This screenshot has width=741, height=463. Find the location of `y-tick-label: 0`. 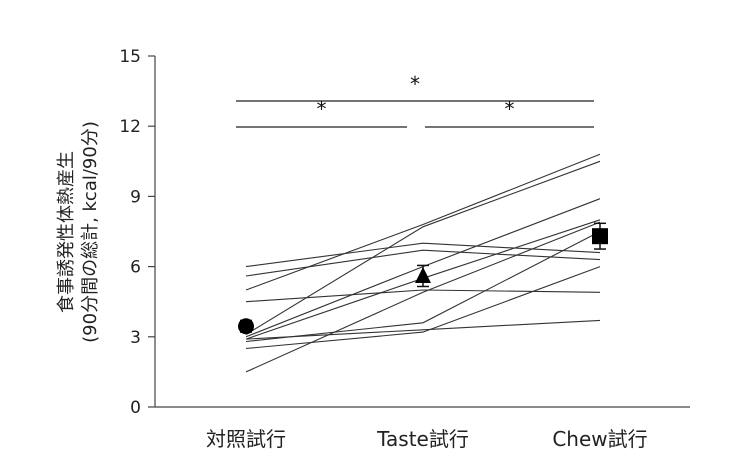

y-tick-label: 0 is located at coordinates (135, 408).